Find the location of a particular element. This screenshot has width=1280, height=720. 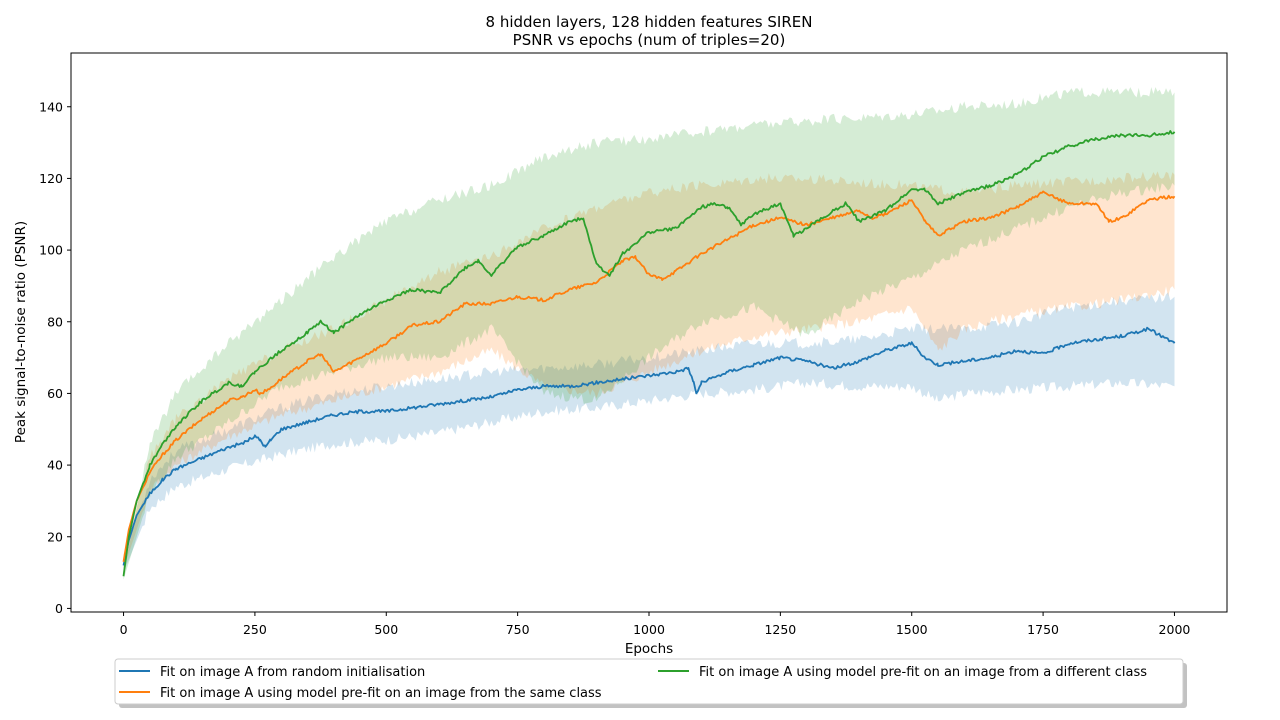

y-tick-label: 20 is located at coordinates (55, 536).